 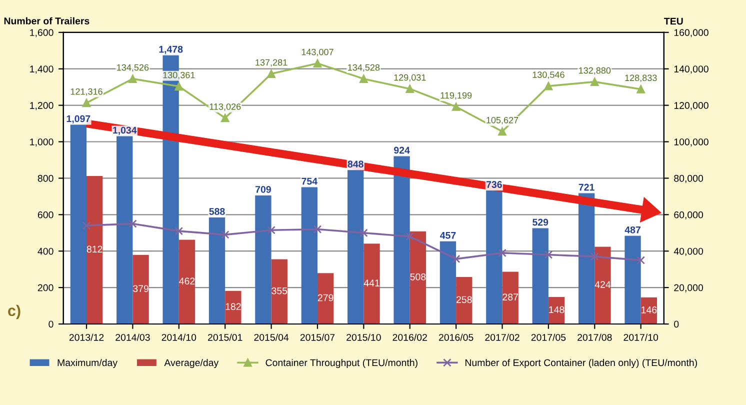 What do you see at coordinates (540, 222) in the screenshot?
I see `data-label: 529` at bounding box center [540, 222].